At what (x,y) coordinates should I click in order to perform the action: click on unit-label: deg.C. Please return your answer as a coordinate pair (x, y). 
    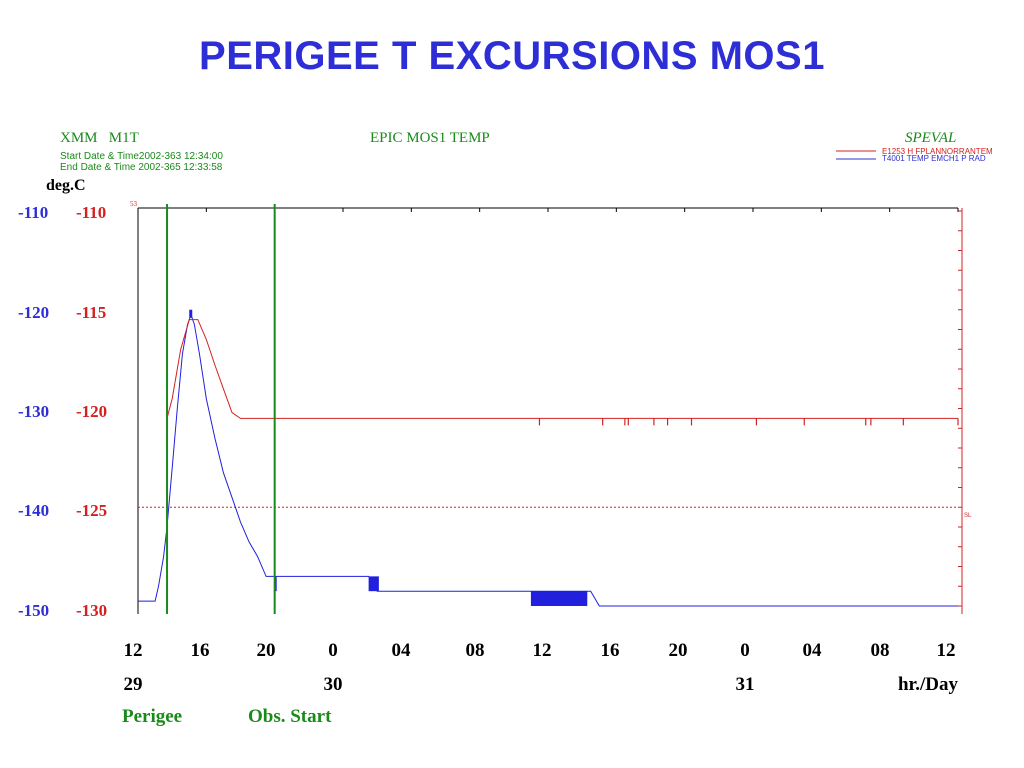
    Looking at the image, I should click on (66, 185).